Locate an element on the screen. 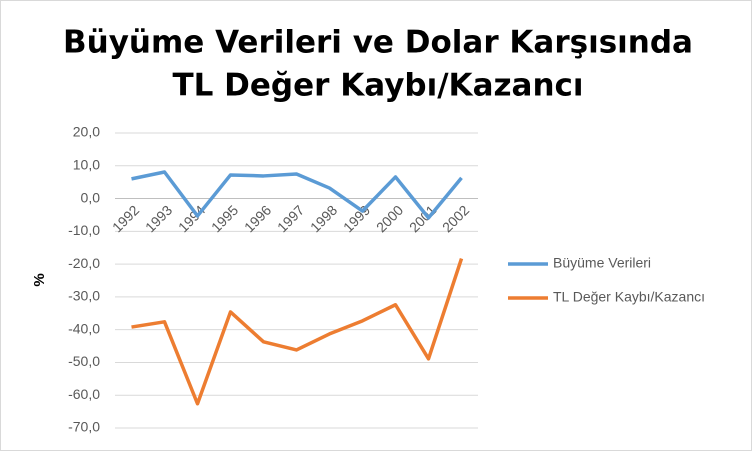  y-tick-label: -10,0 is located at coordinates (84, 230).